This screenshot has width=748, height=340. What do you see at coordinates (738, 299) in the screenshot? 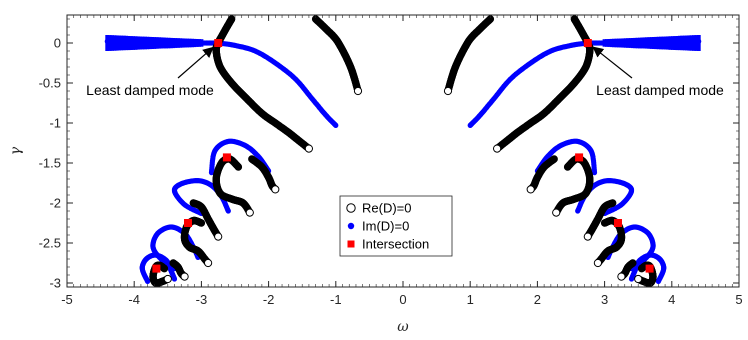
I see `x-tick-label: 5` at bounding box center [738, 299].